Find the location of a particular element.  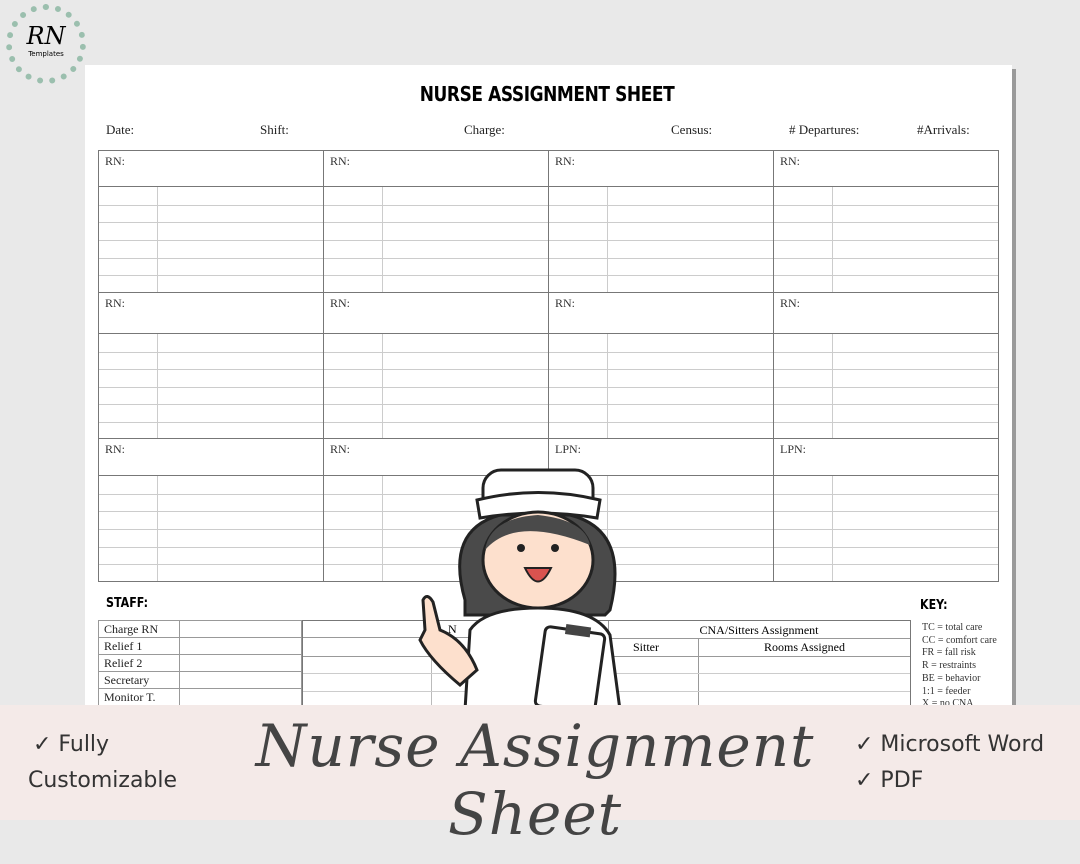

field-departures: # Departures: is located at coordinates (824, 129).